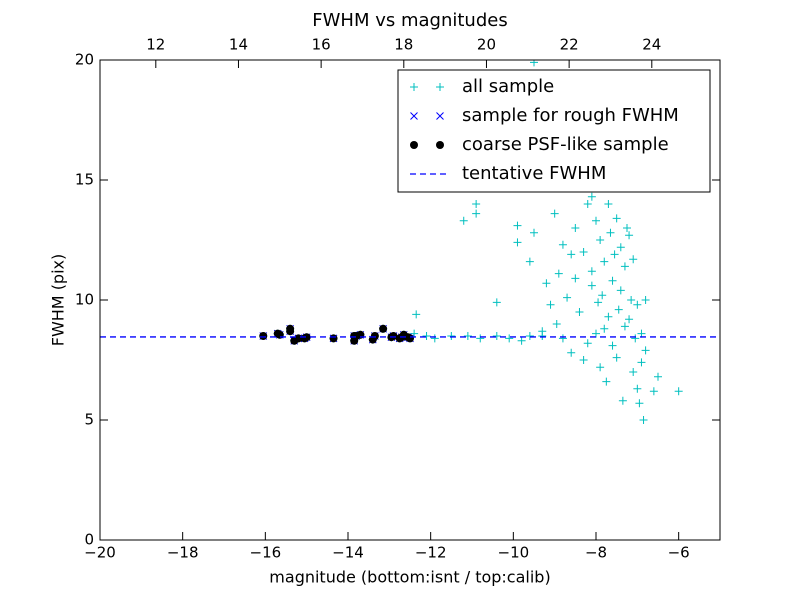  I want to click on x-tick-label: −20, so click(100, 553).